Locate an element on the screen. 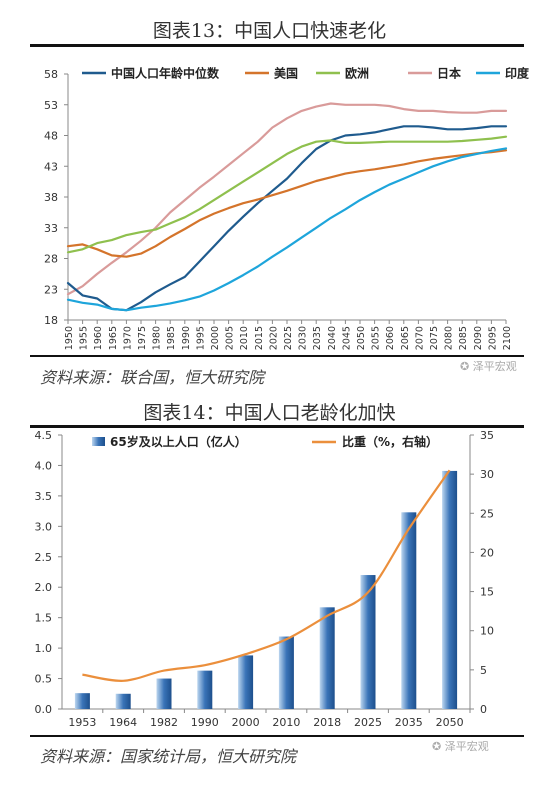 The image size is (539, 789). chart1-x-tick-label: 2085 is located at coordinates (463, 338).